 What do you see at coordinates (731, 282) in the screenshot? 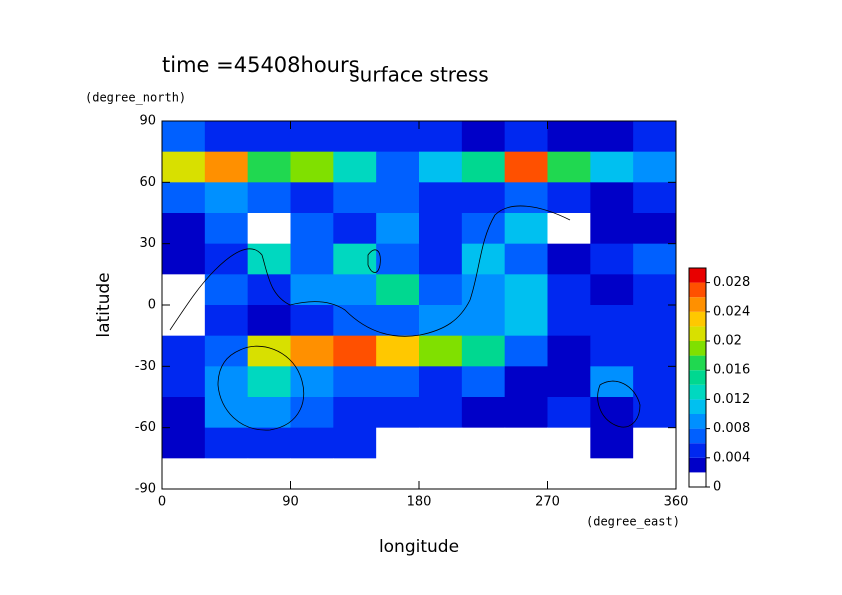
I see `colorbar-tick-label: 0.028` at bounding box center [731, 282].